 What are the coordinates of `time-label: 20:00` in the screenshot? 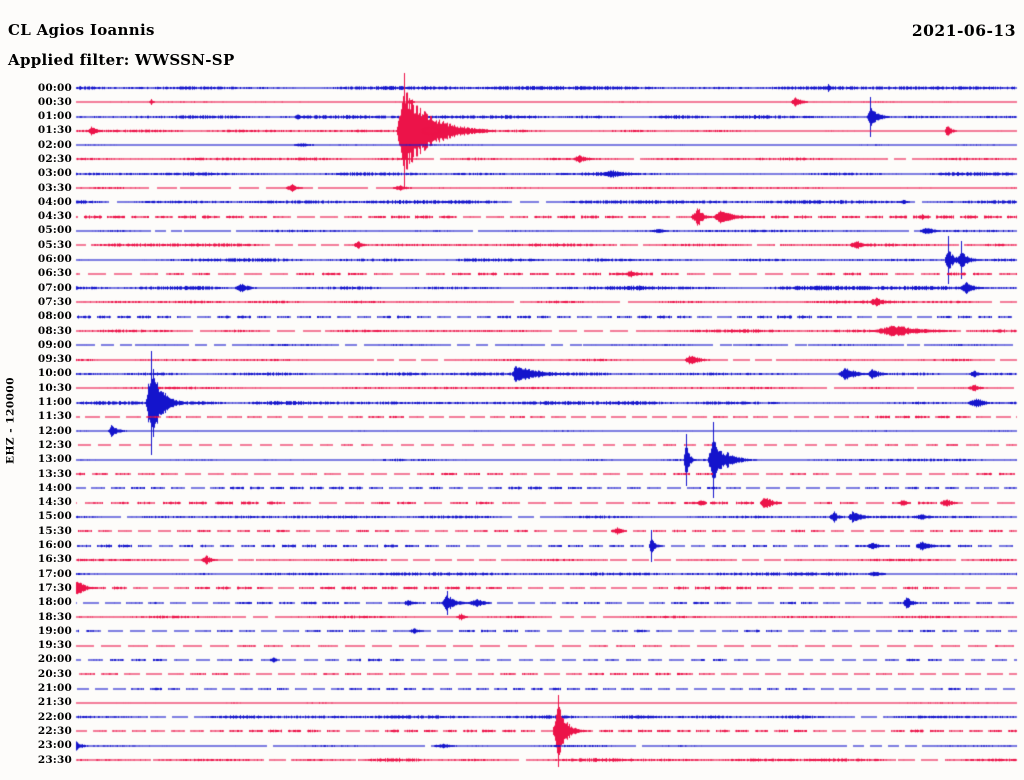 It's located at (54, 659).